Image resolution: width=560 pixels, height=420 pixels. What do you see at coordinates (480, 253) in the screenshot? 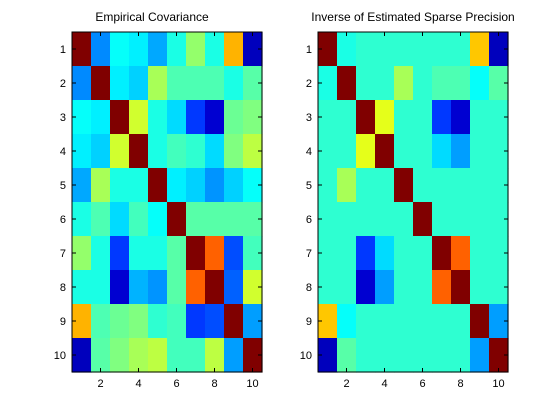
I see `heatmap-cell-r7-c9` at bounding box center [480, 253].